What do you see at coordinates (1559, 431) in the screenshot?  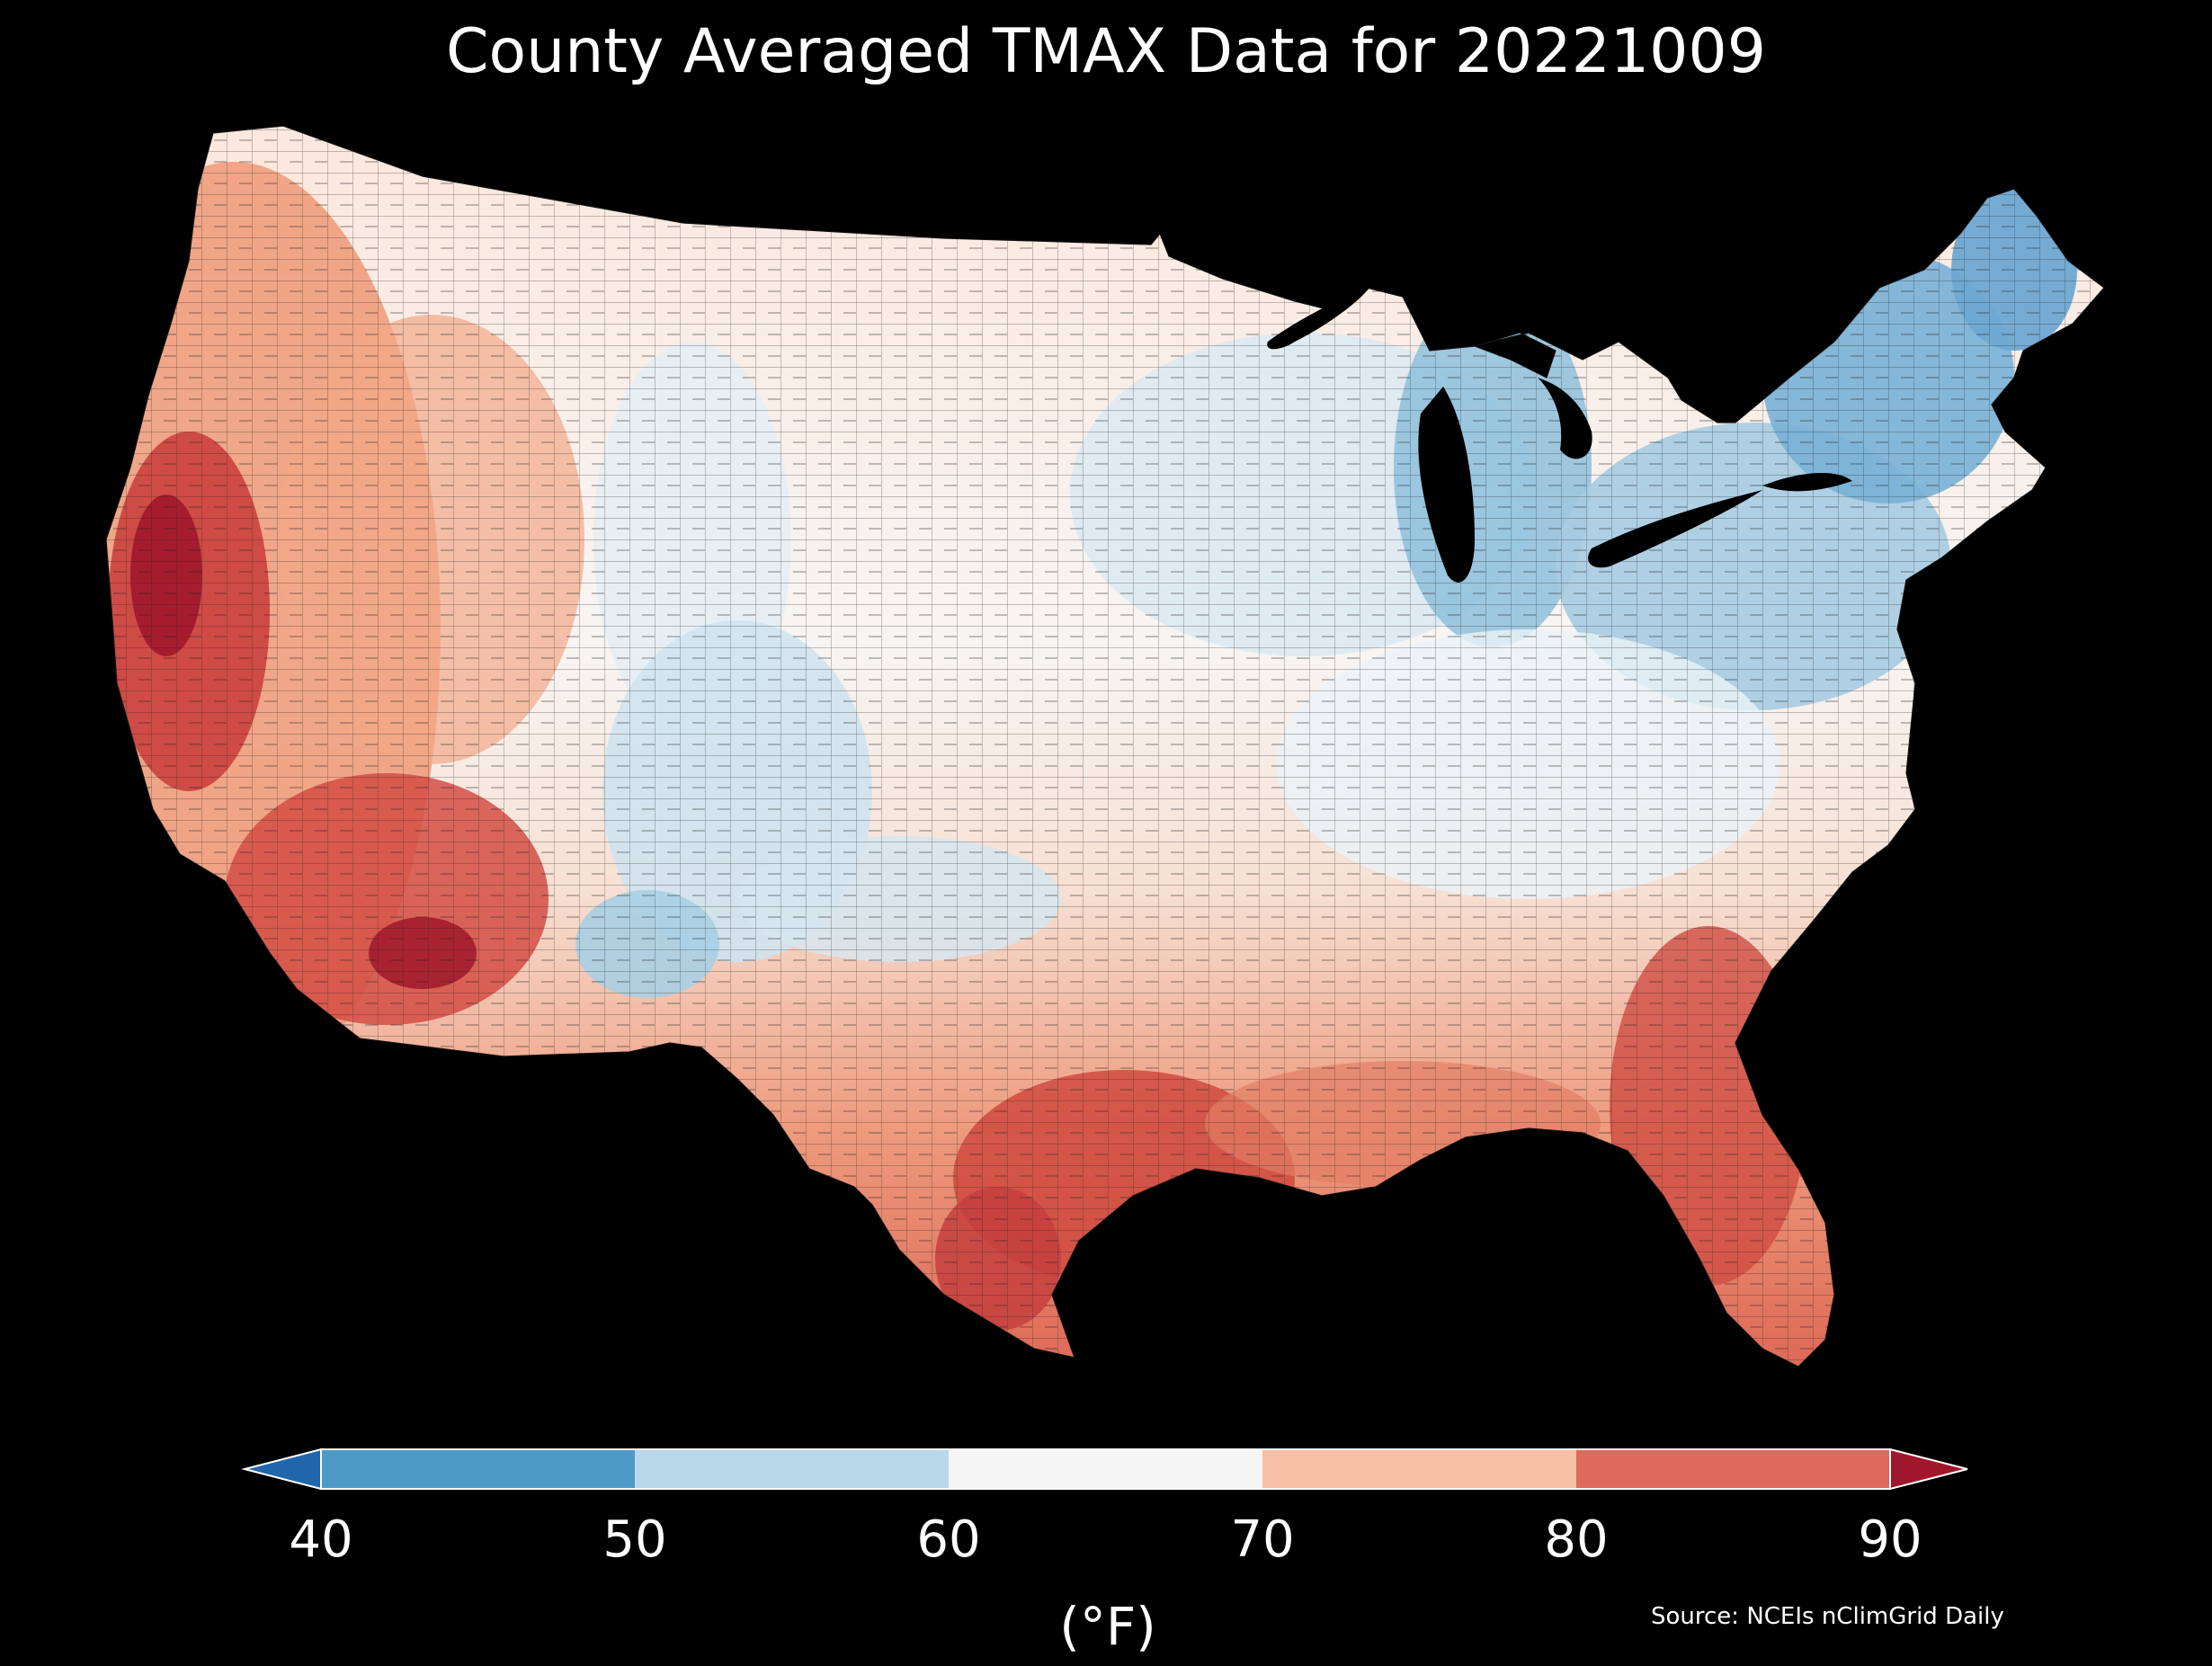 I see `great-lakes` at bounding box center [1559, 431].